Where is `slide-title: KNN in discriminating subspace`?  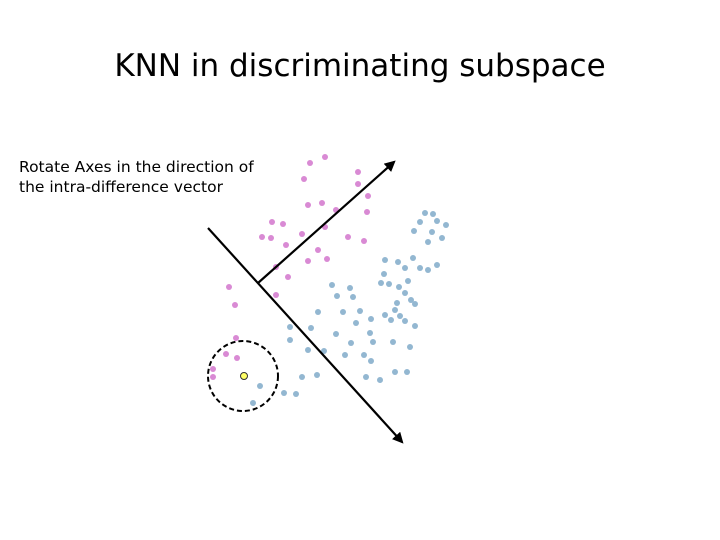 slide-title: KNN in discriminating subspace is located at coordinates (360, 66).